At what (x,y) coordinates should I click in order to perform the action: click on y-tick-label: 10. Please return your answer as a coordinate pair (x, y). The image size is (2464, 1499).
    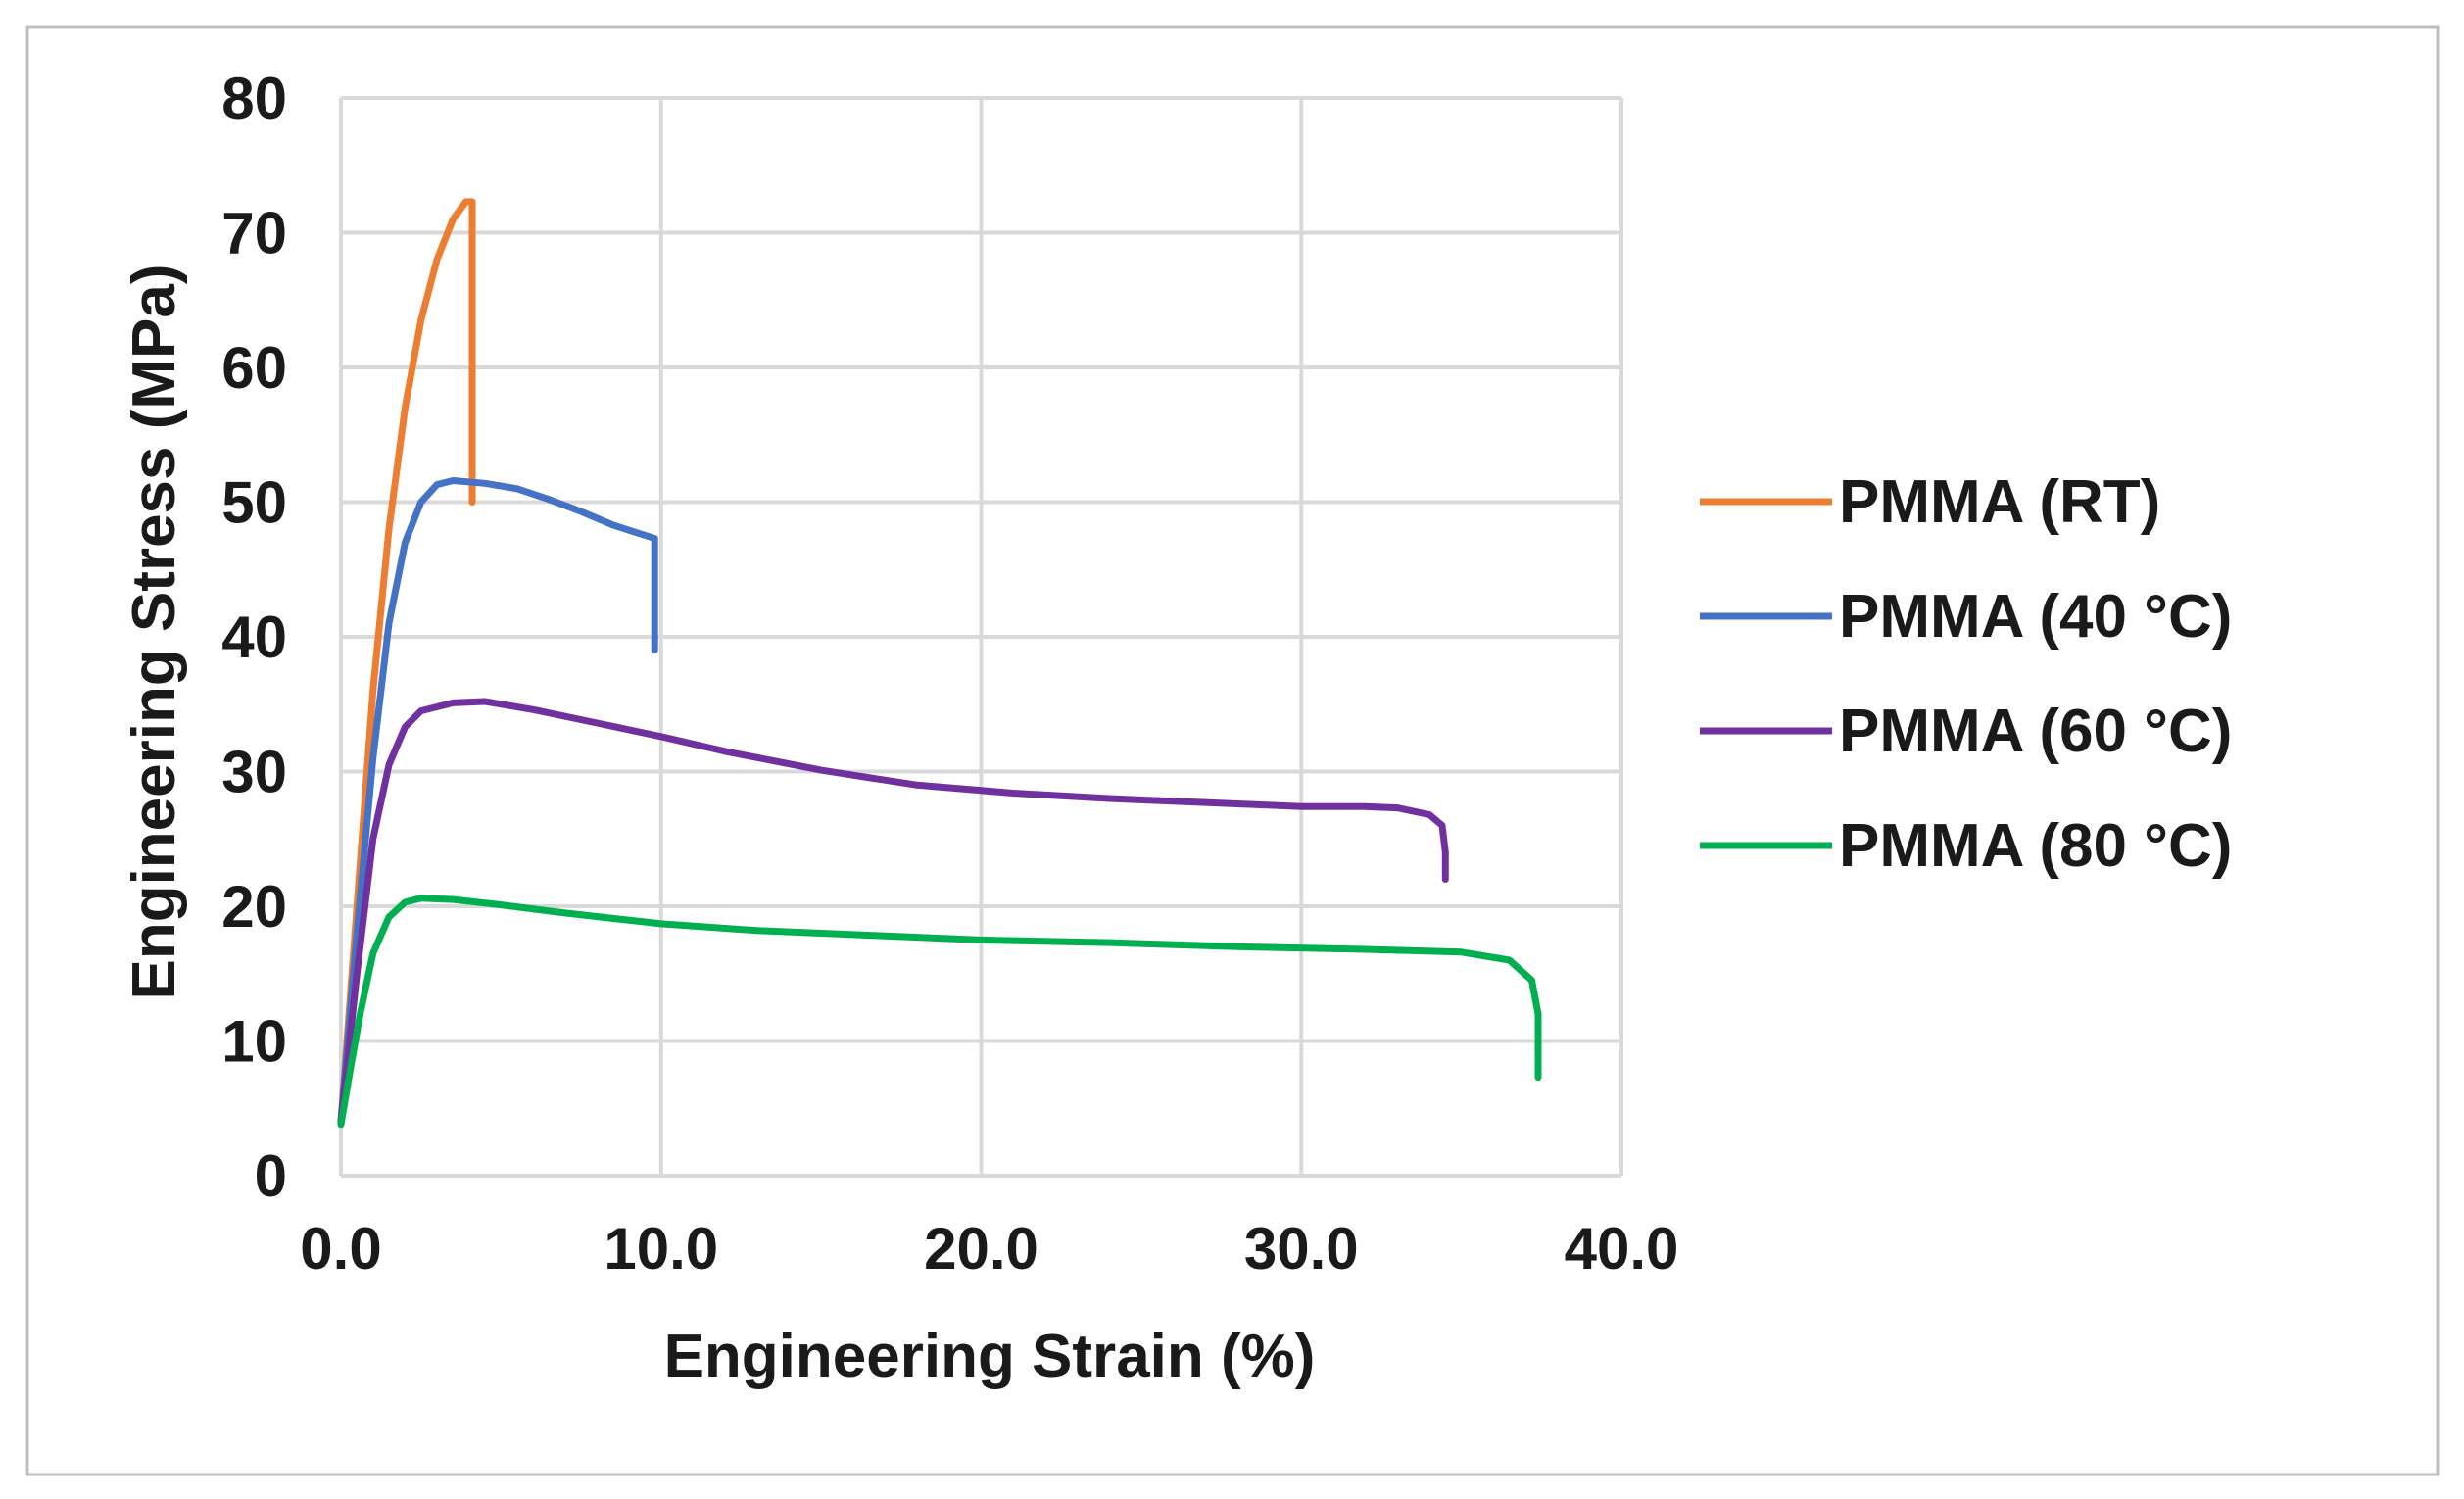
    Looking at the image, I should click on (254, 1042).